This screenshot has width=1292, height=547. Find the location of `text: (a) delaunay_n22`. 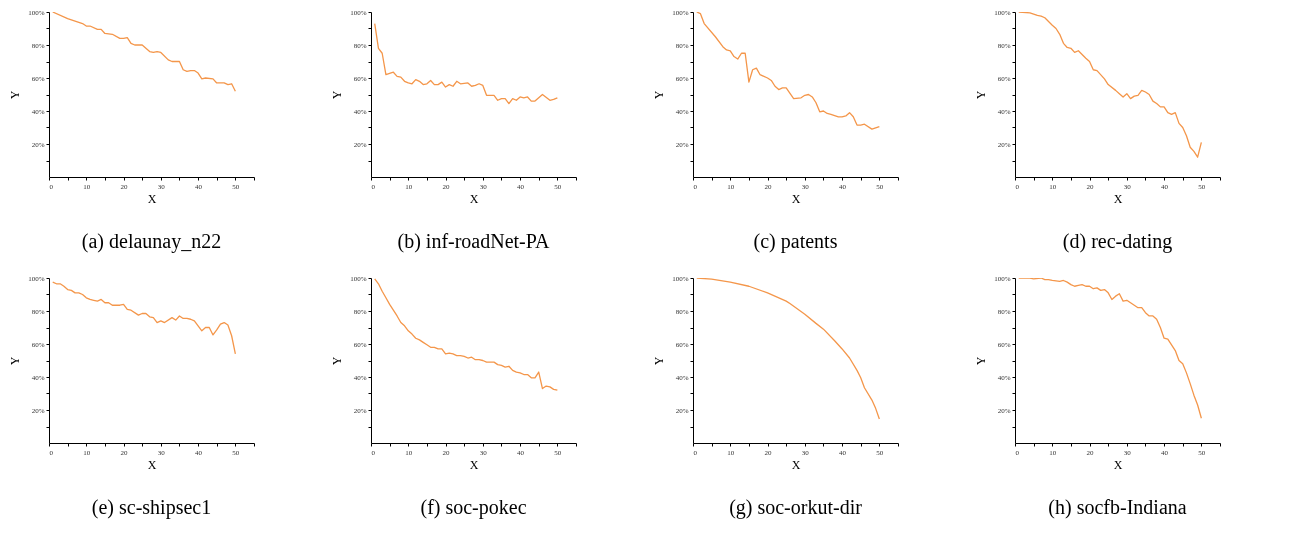

text: (a) delaunay_n22 is located at coordinates (151, 241).